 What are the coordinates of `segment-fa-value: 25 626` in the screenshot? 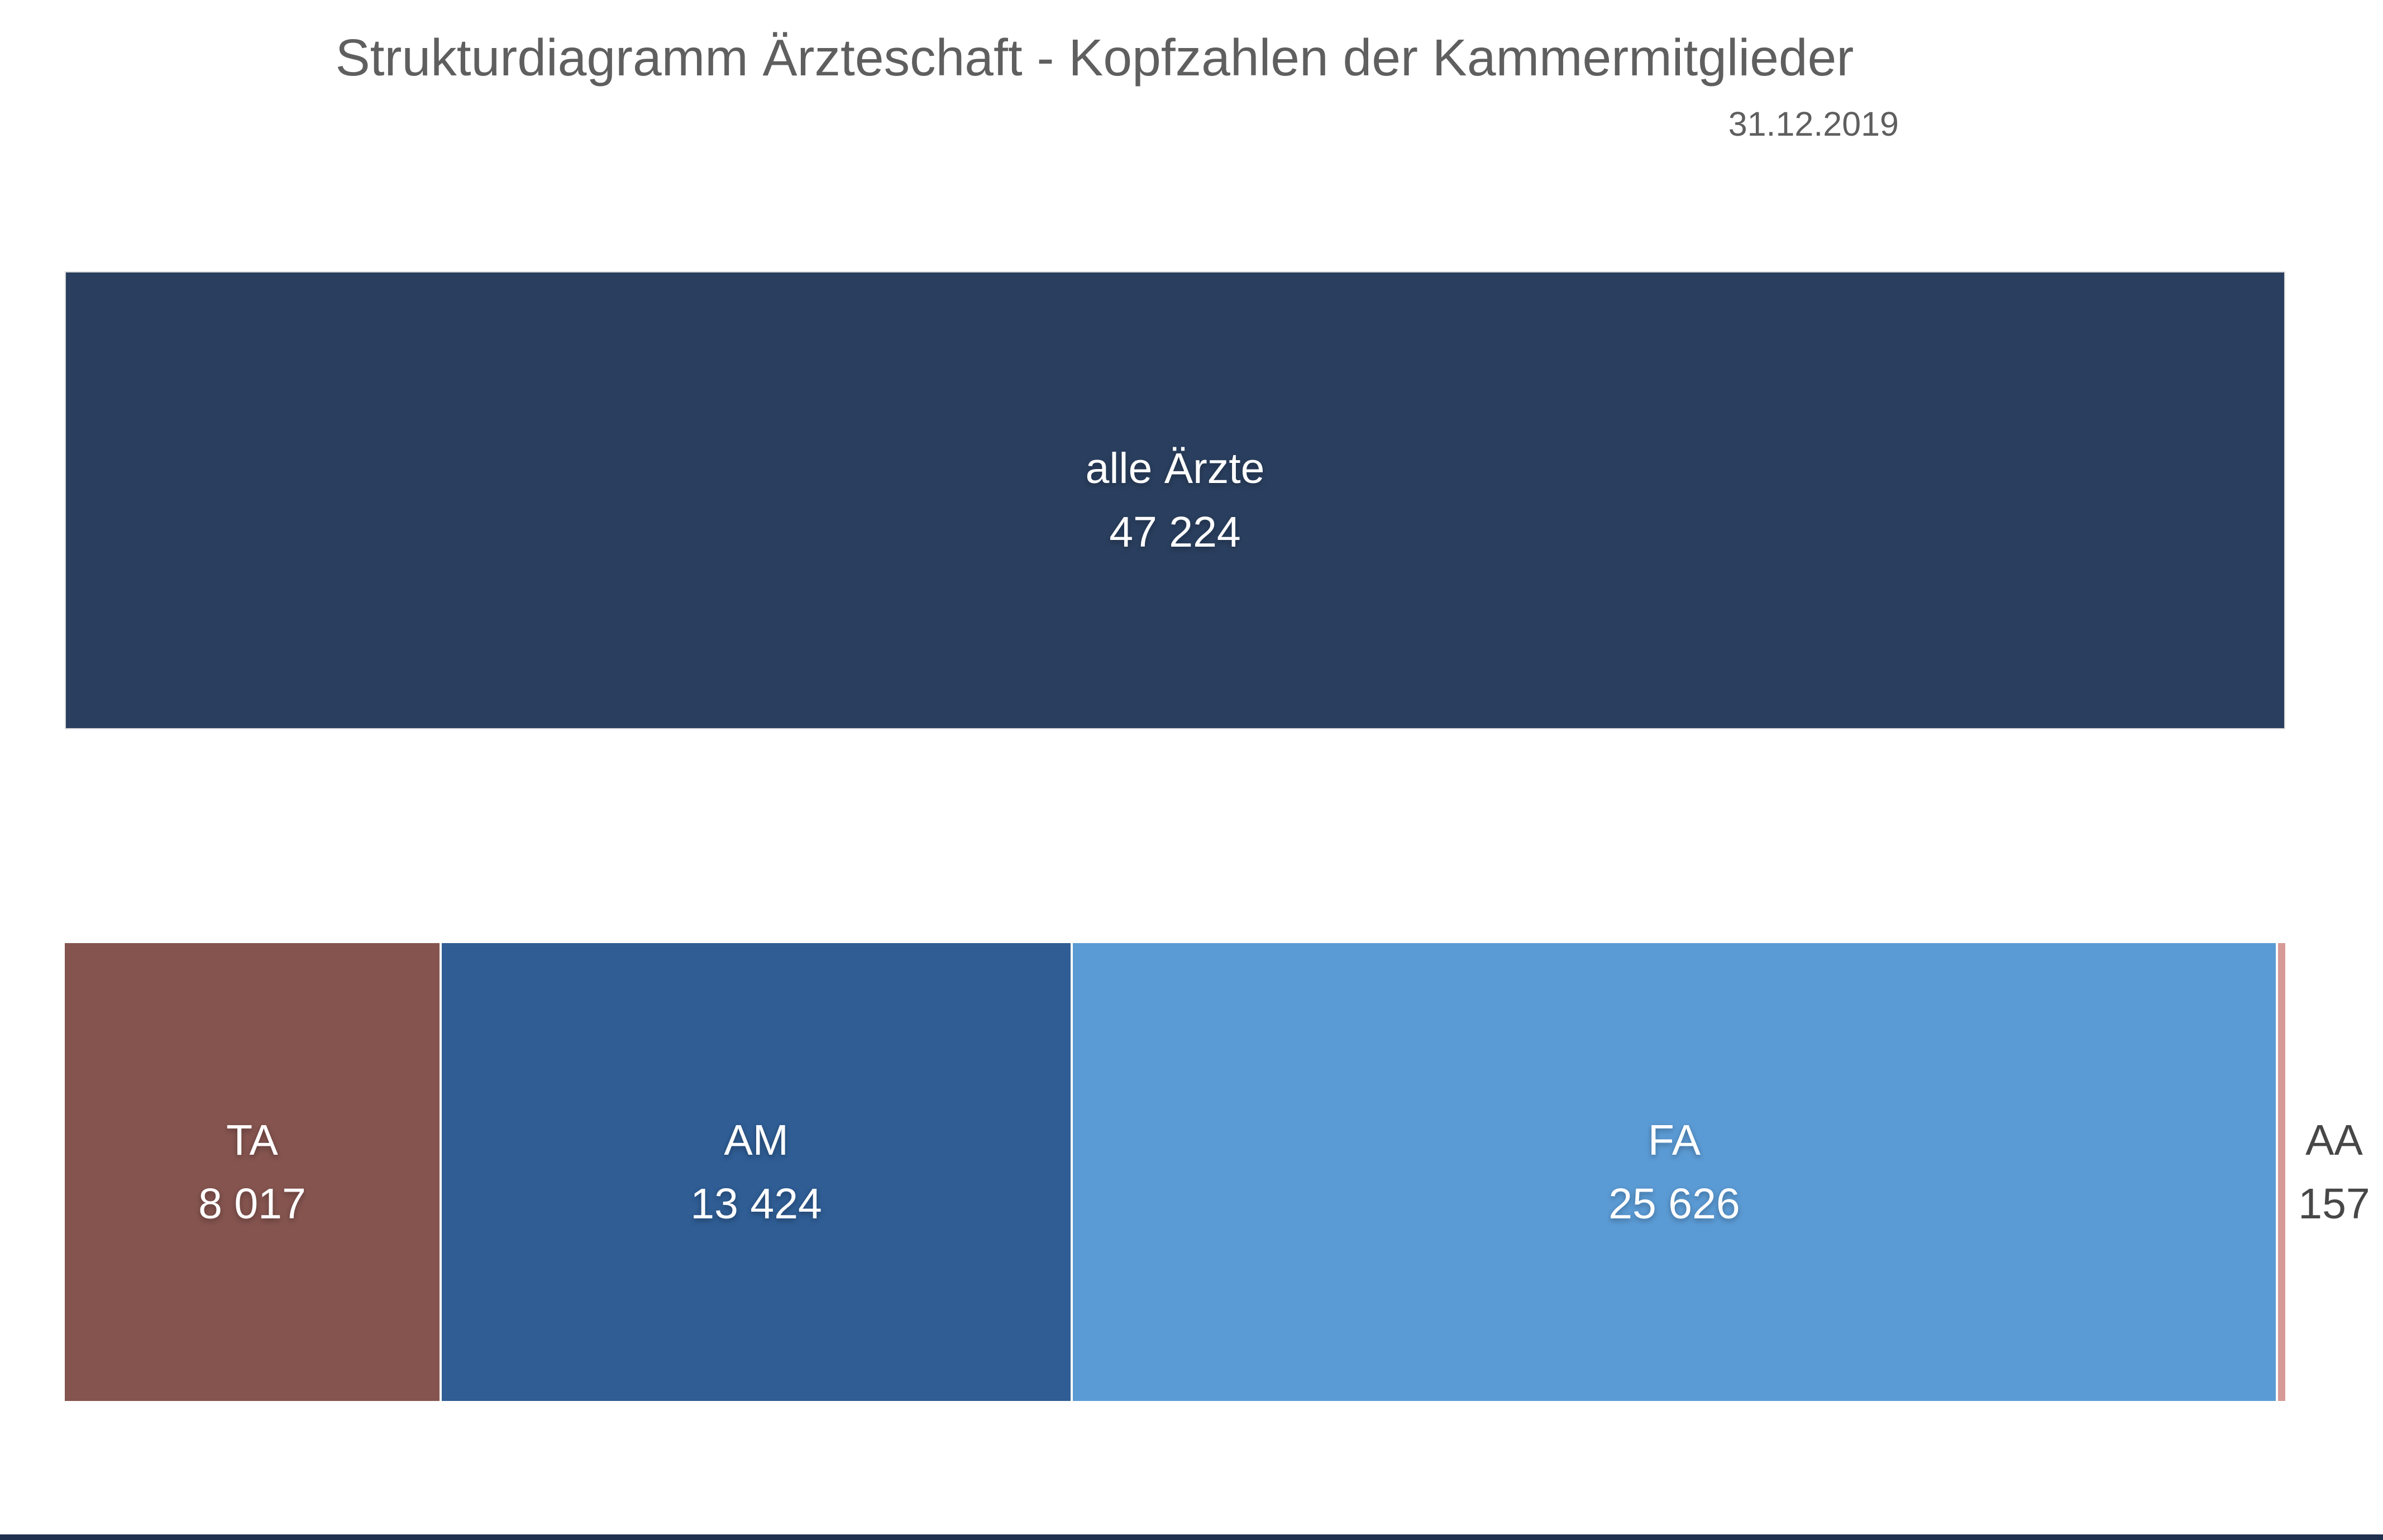 It's located at (1674, 1204).